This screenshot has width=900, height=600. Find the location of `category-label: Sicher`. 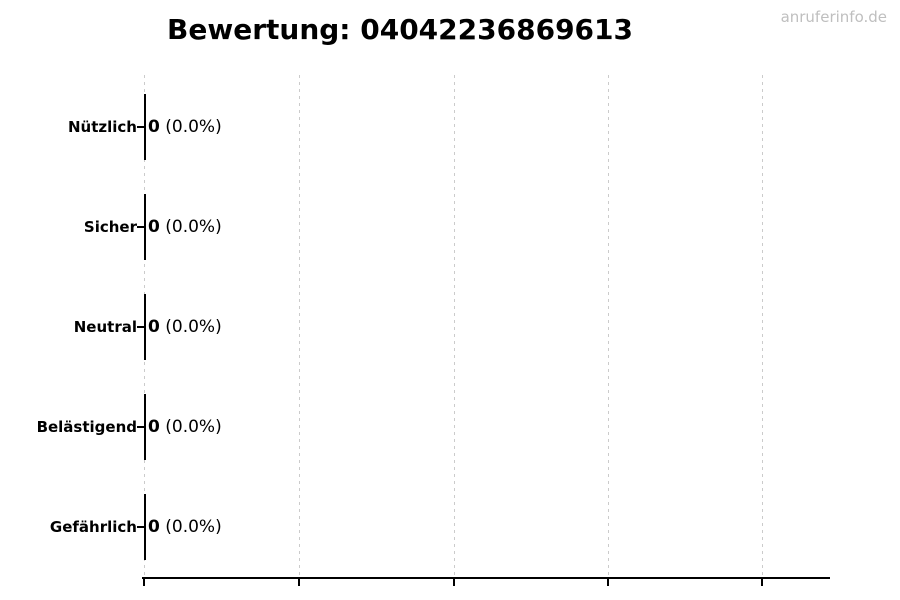

category-label: Sicher is located at coordinates (110, 227).